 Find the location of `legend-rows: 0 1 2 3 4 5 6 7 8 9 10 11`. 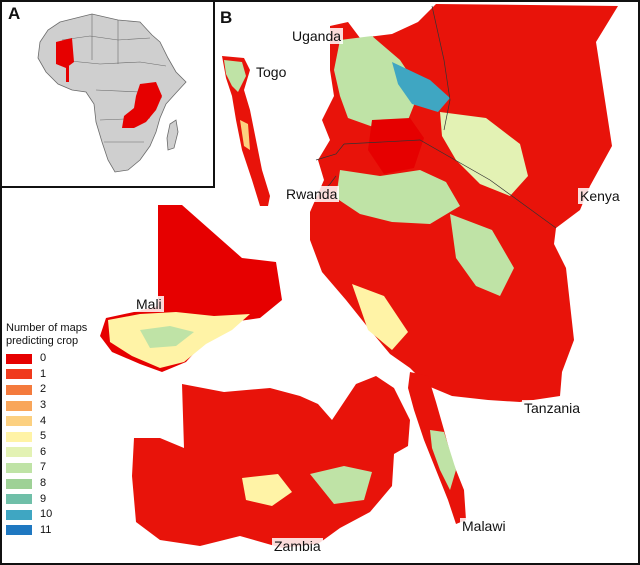

legend-rows: 0 1 2 3 4 5 6 7 8 9 10 11 is located at coordinates (46, 444).